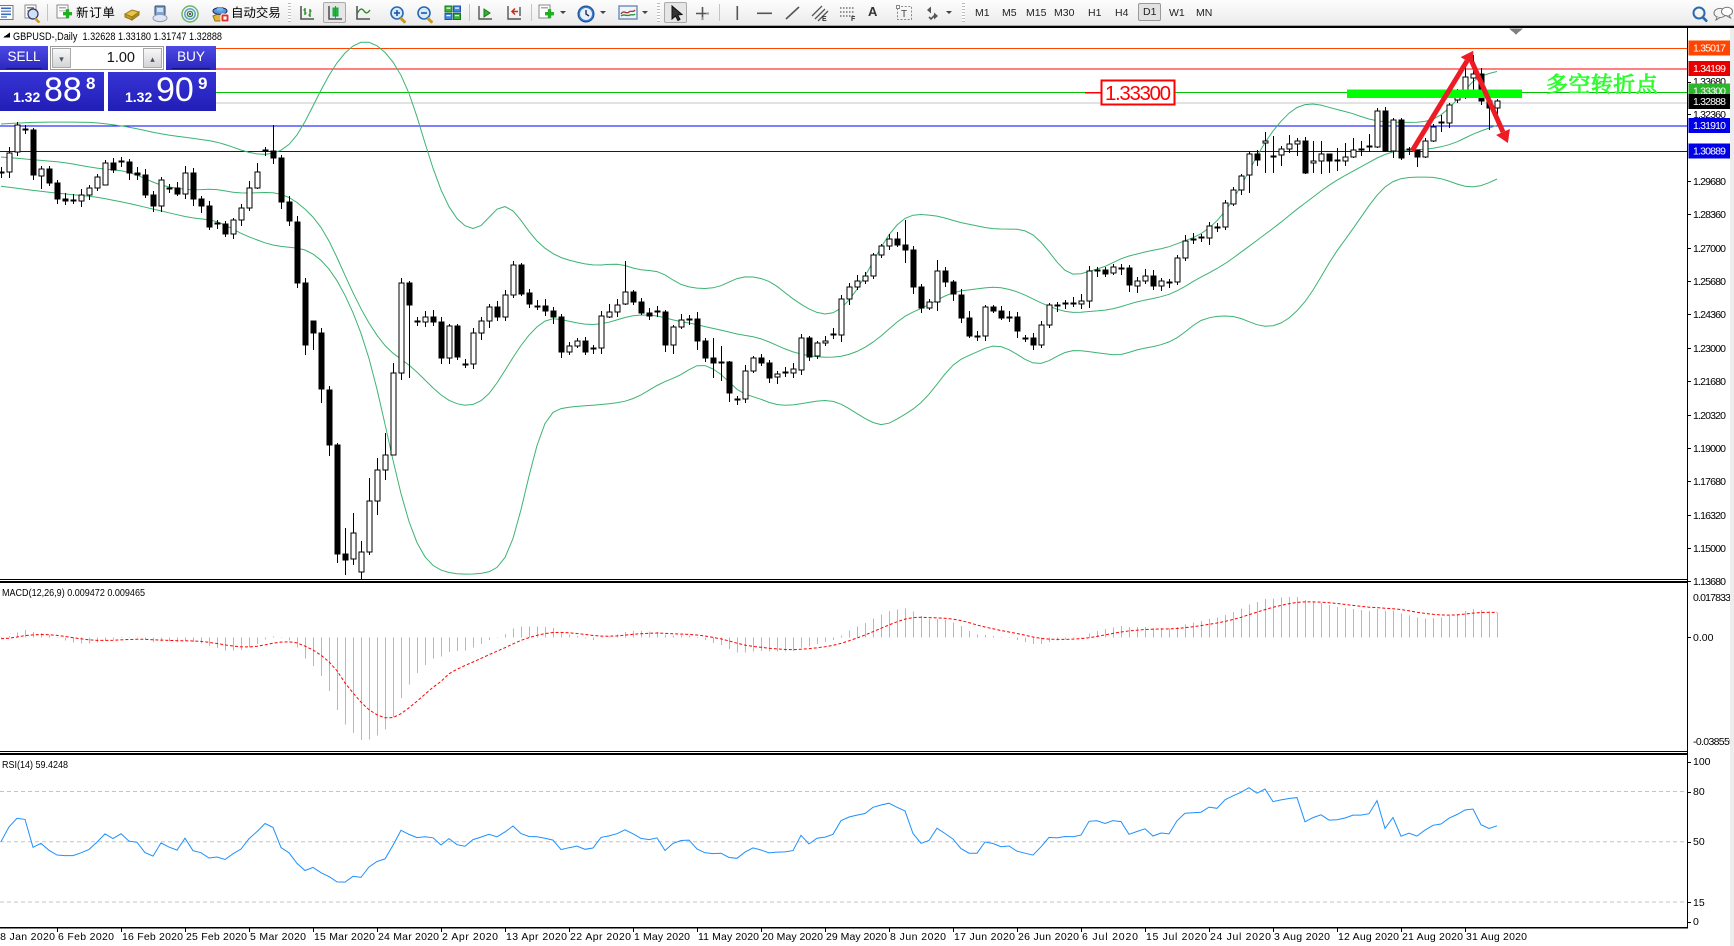  I want to click on svg-text: 1.15000, so click(1709, 549).